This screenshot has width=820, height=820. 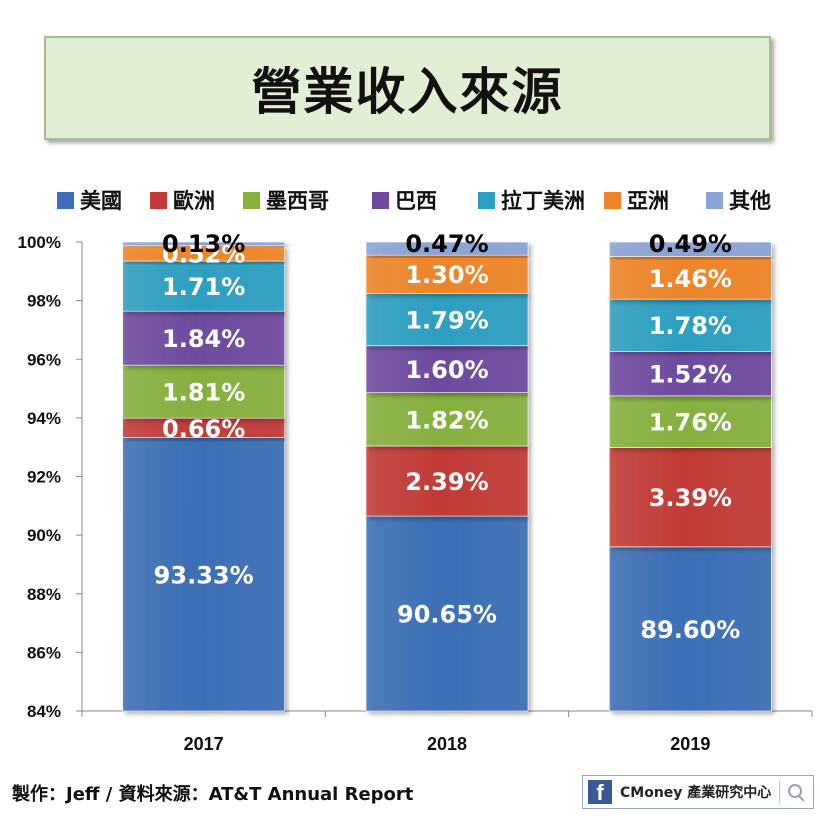 What do you see at coordinates (297, 201) in the screenshot?
I see `legend-label-2: 墨西哥` at bounding box center [297, 201].